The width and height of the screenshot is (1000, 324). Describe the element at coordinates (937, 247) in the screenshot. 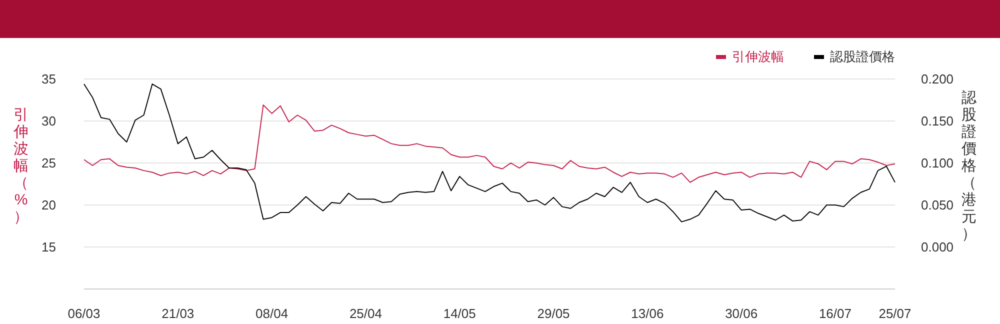

I see `y2-tick-label: 0.000` at that location.